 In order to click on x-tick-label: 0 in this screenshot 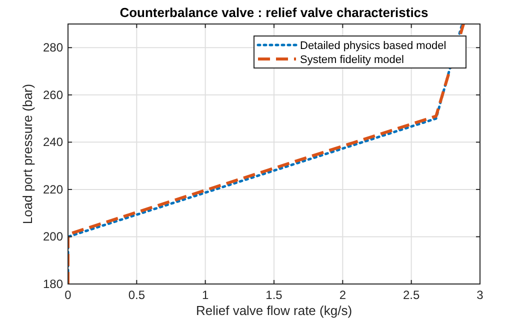, I will do `click(68, 295)`.